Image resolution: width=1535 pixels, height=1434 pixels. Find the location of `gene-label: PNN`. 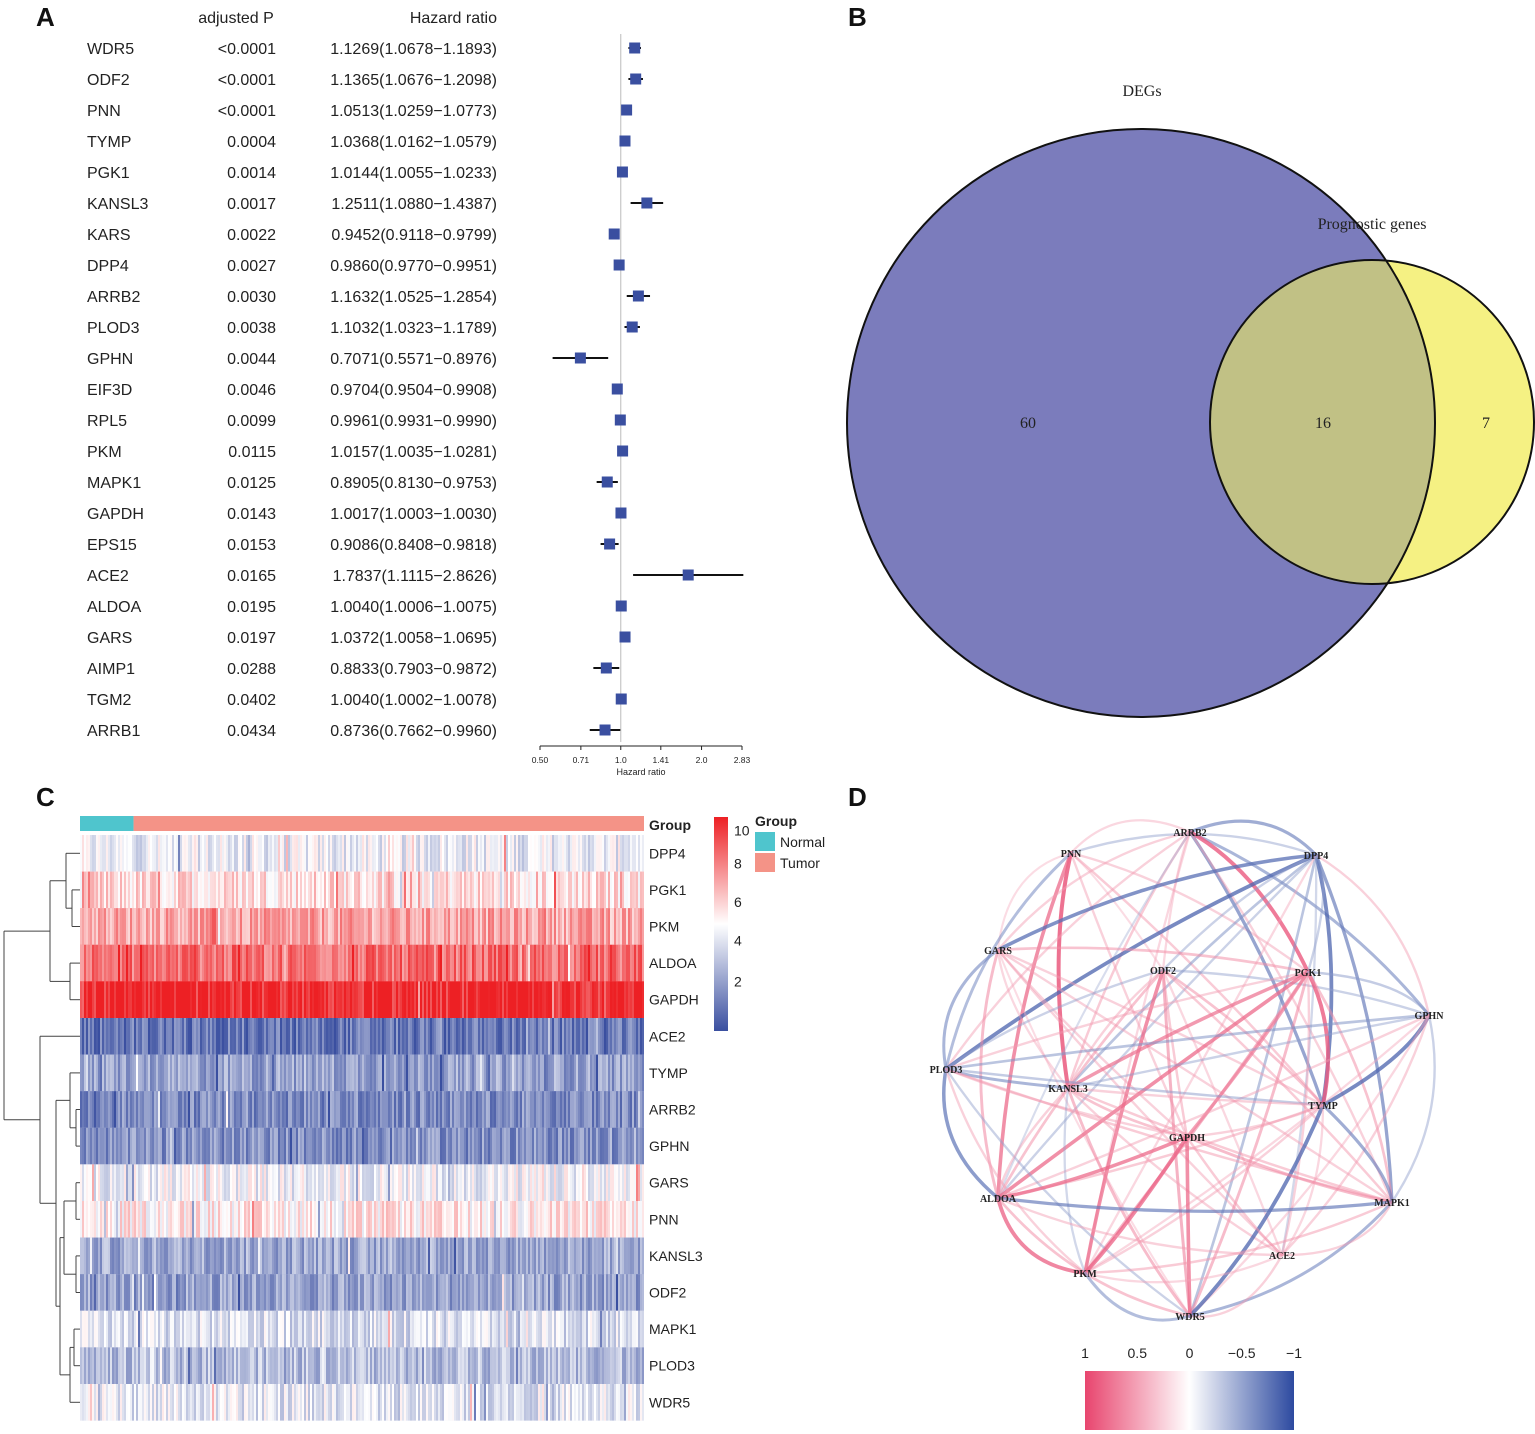

gene-label: PNN is located at coordinates (104, 111).